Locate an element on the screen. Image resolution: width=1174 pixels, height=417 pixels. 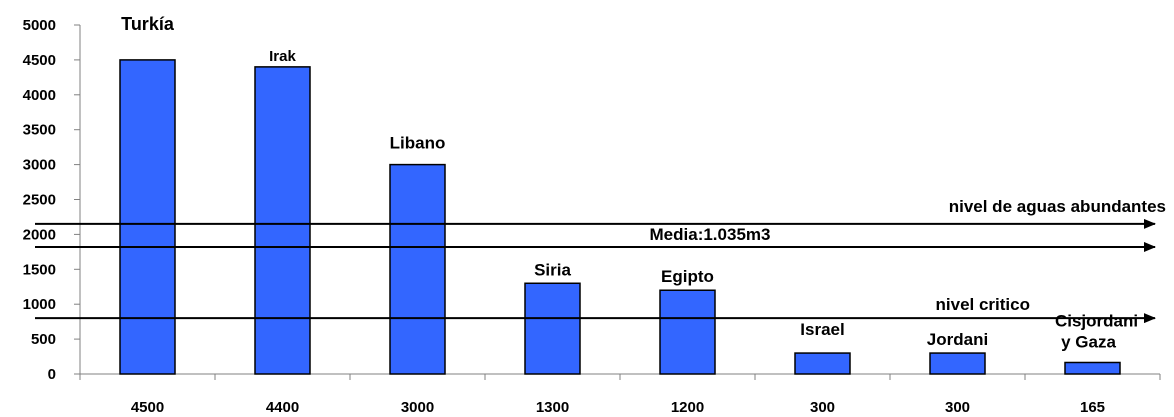
x-category-label: 4400 is located at coordinates (282, 407).